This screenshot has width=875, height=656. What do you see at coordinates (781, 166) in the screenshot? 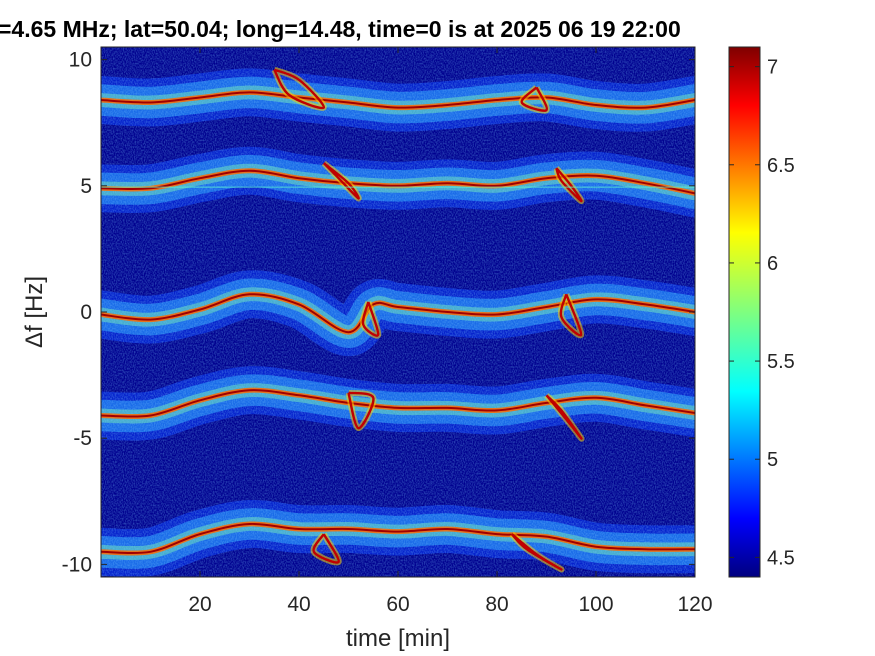
I see `colorbar-tick-label: 6.5` at bounding box center [781, 166].